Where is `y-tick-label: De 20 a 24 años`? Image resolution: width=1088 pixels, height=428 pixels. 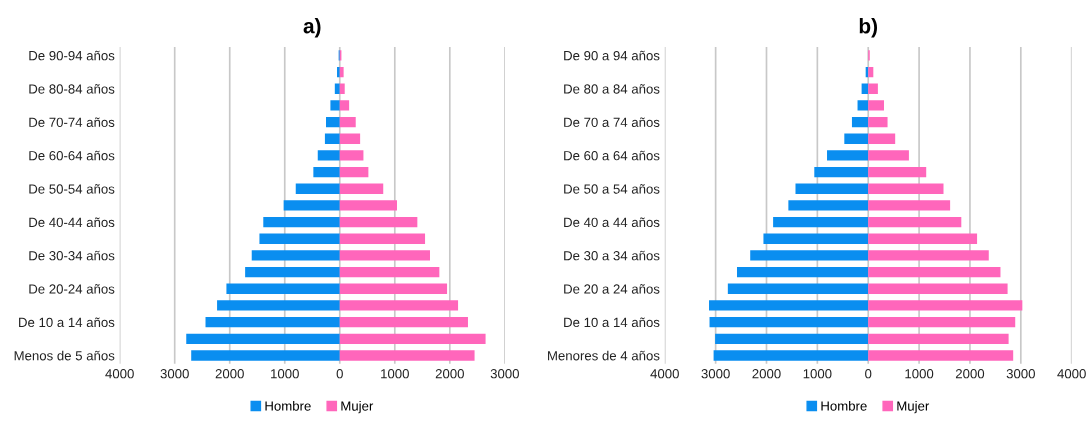 y-tick-label: De 20 a 24 años is located at coordinates (612, 289).